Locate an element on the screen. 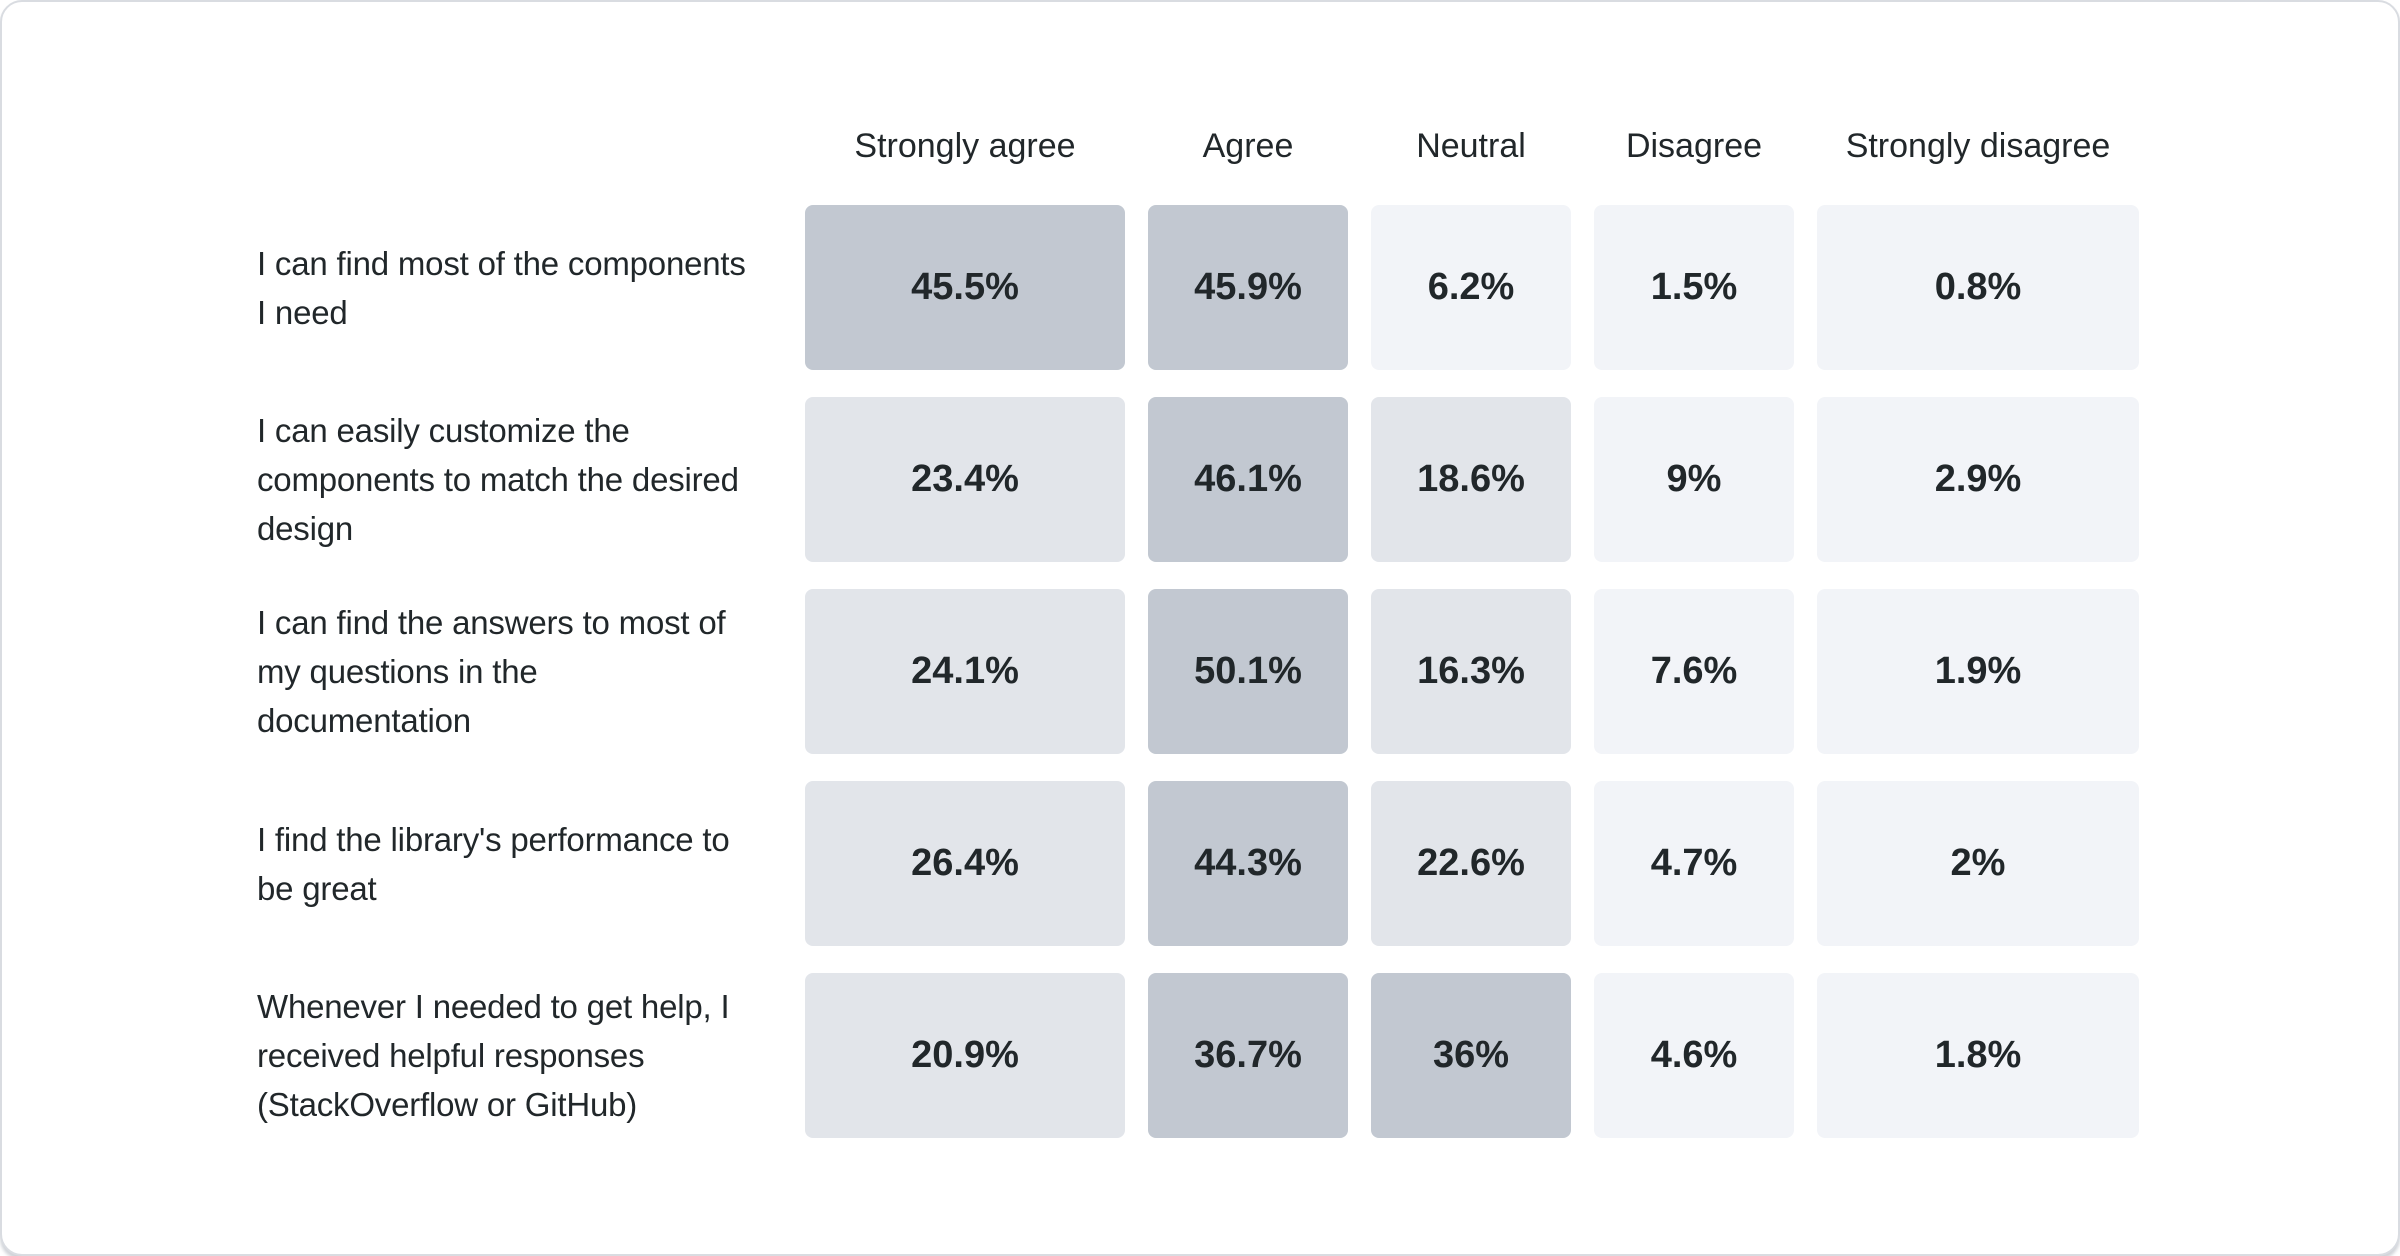 Image resolution: width=2400 pixels, height=1256 pixels. row-label-find-components: I can find most of the components I need is located at coordinates (509, 287).